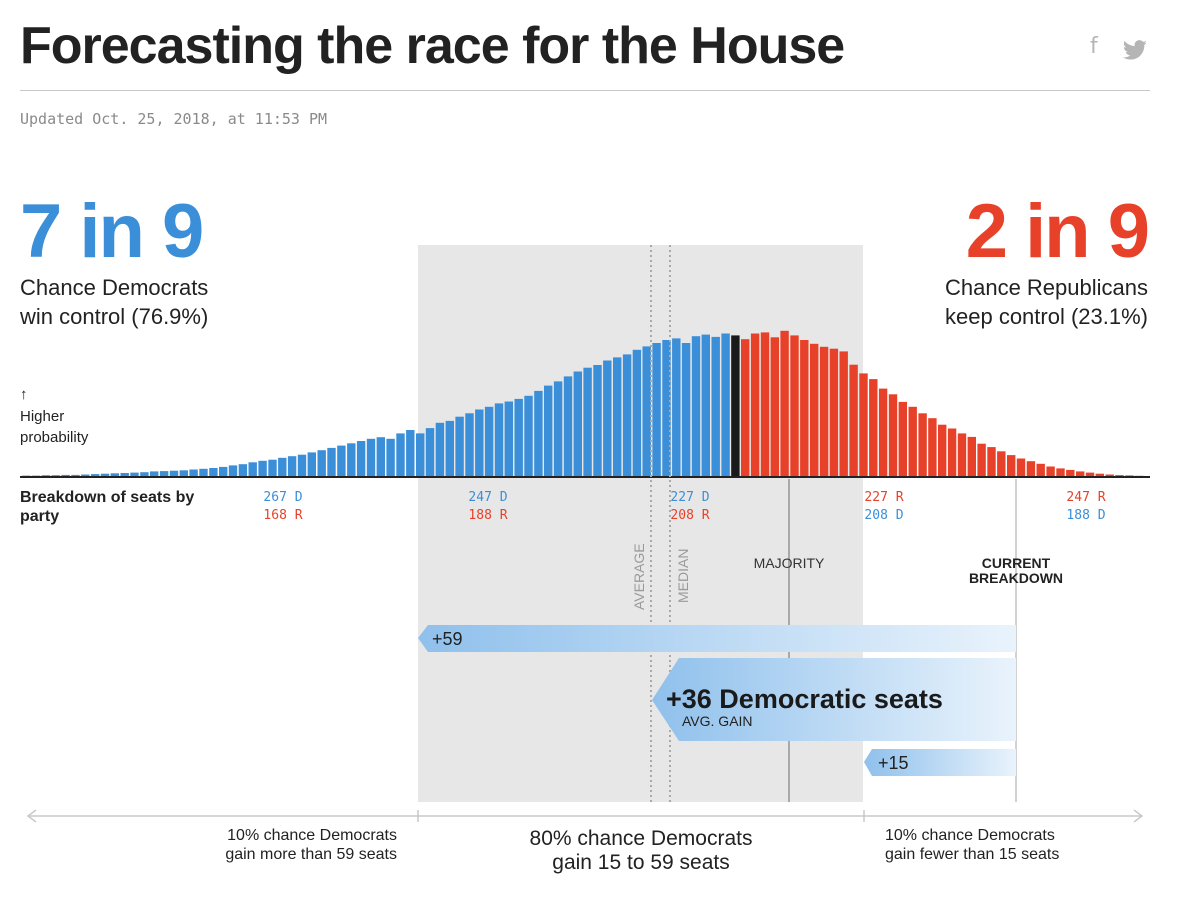 The image size is (1200, 902). Describe the element at coordinates (683, 576) in the screenshot. I see `median-label: MEDIAN` at that location.